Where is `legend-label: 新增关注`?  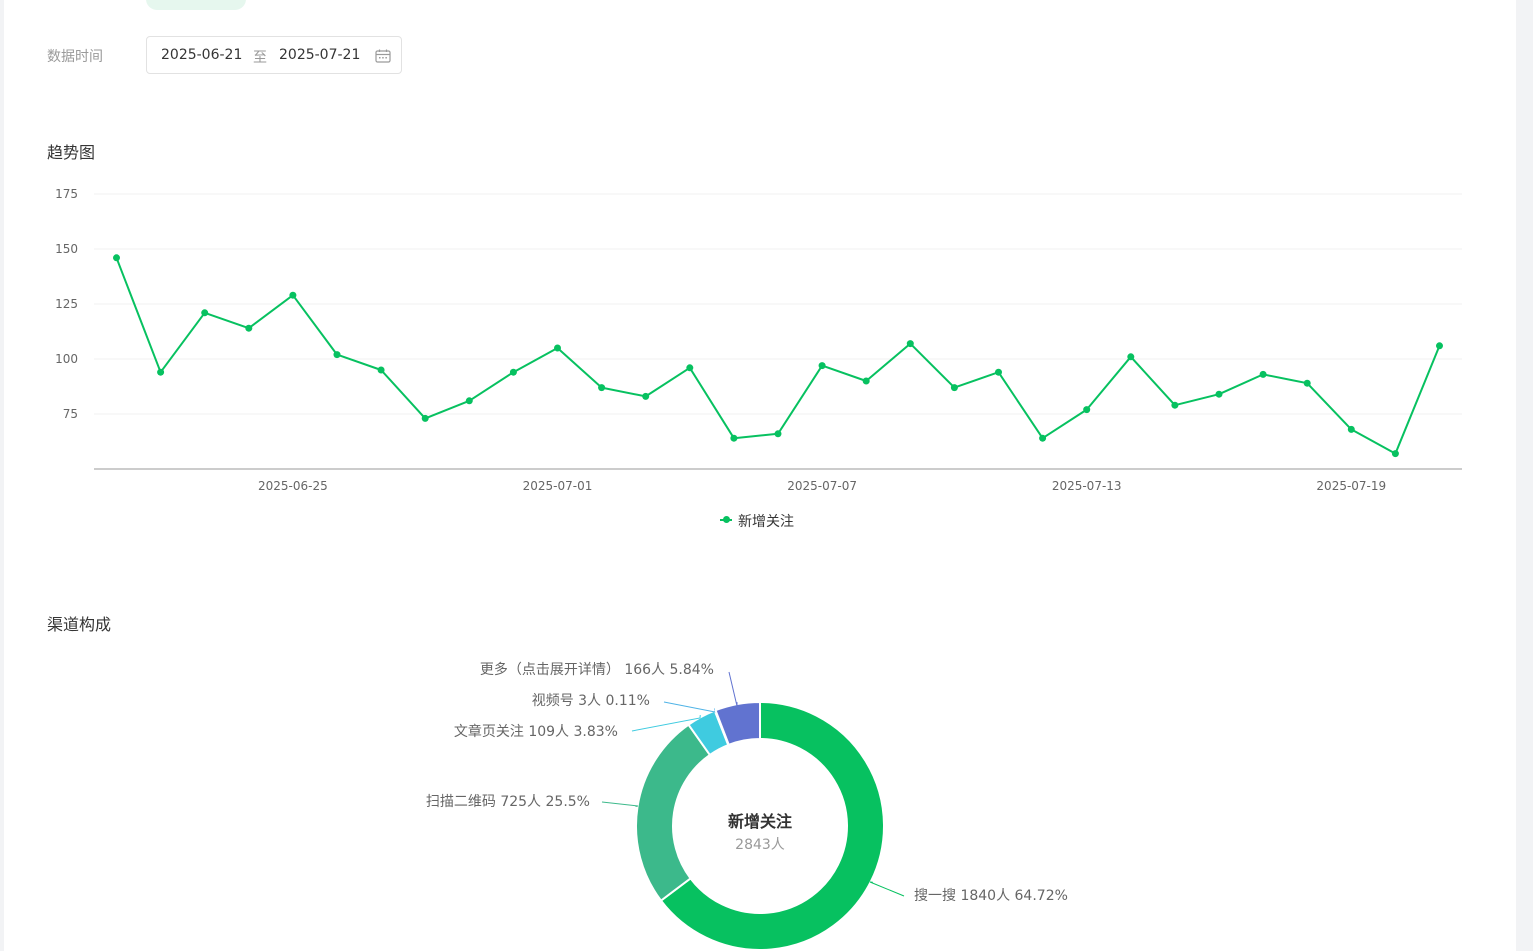
legend-label: 新增关注 is located at coordinates (766, 522).